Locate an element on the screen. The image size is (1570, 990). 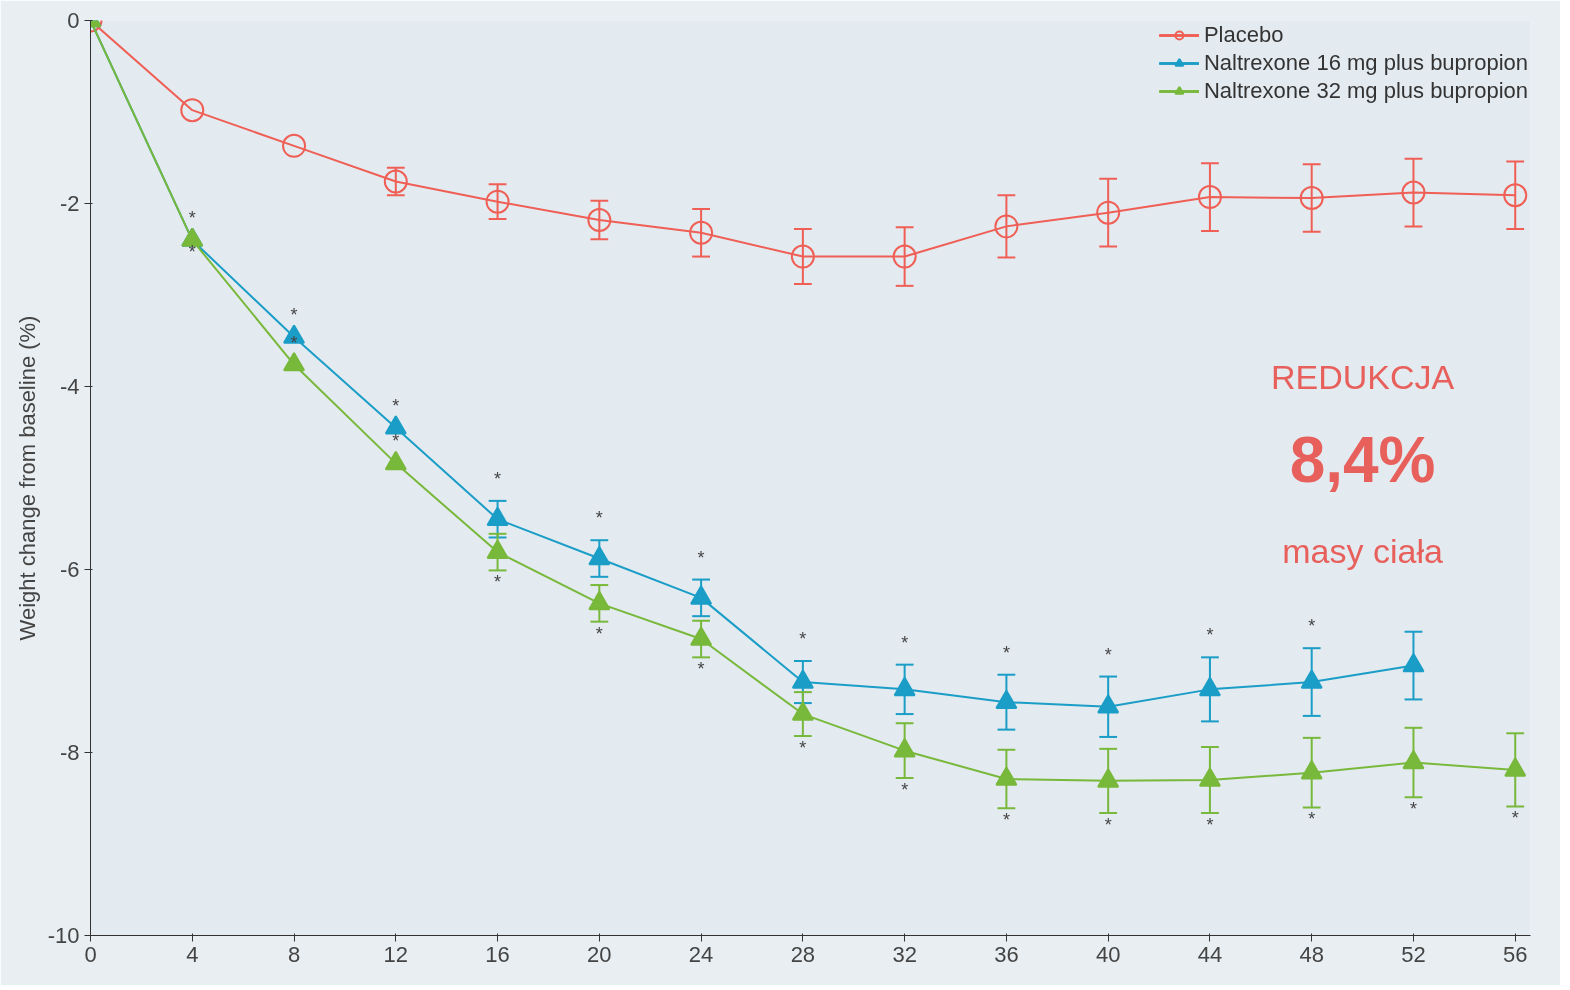
annotation: REDUKCJA is located at coordinates (1362, 377).